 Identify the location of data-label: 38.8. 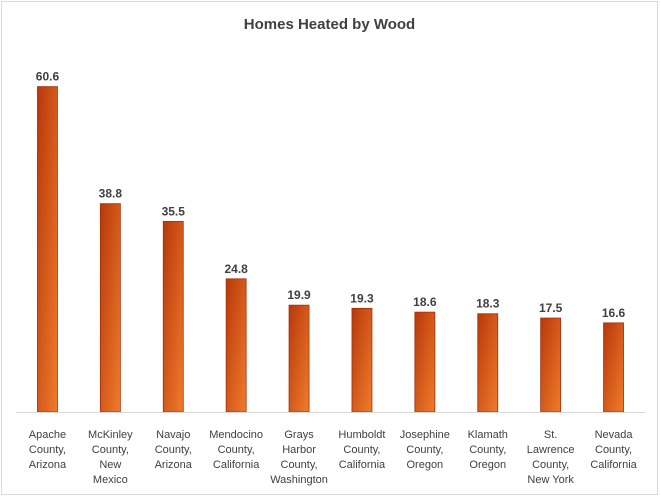
(111, 194).